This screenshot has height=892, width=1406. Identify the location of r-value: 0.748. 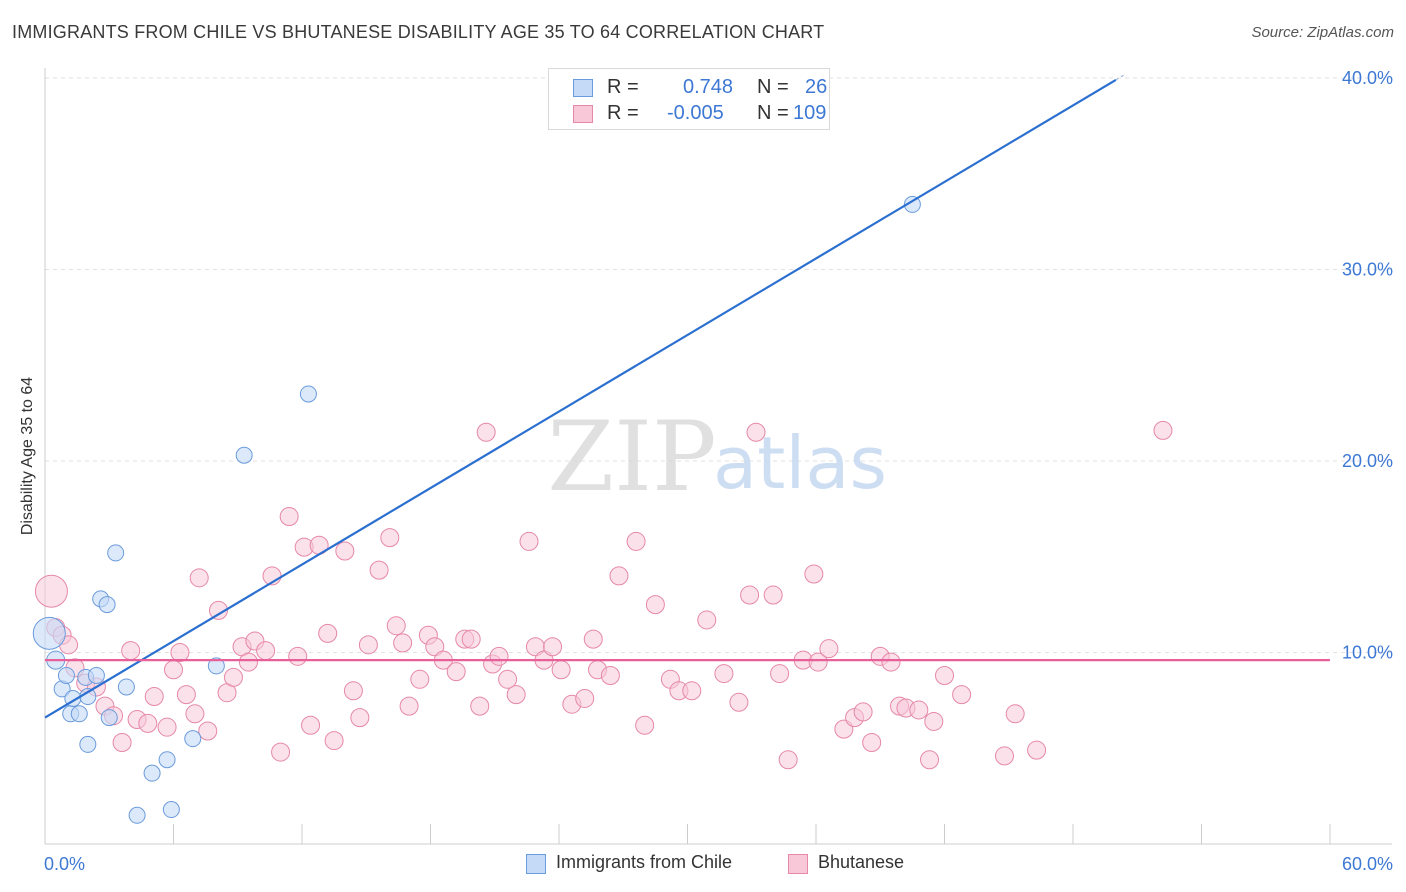
(708, 87).